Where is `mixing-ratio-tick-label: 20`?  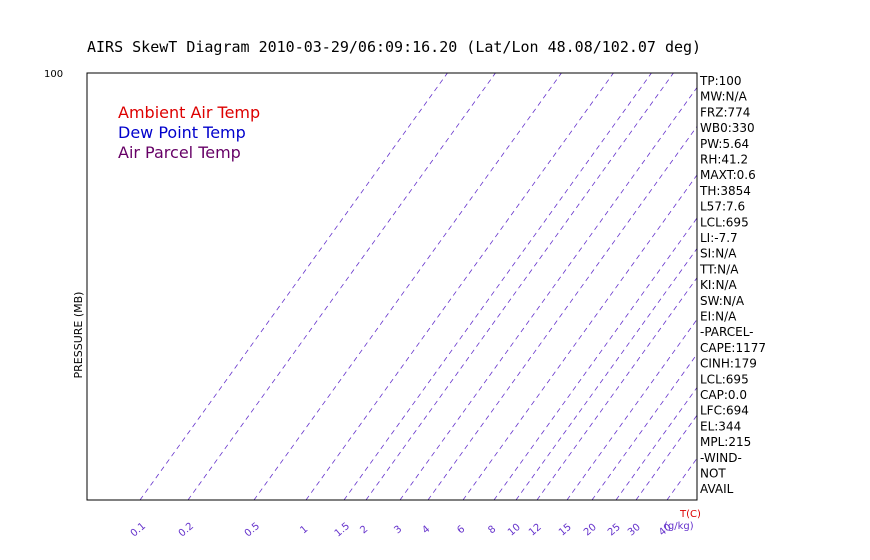
mixing-ratio-tick-label: 20 is located at coordinates (590, 530).